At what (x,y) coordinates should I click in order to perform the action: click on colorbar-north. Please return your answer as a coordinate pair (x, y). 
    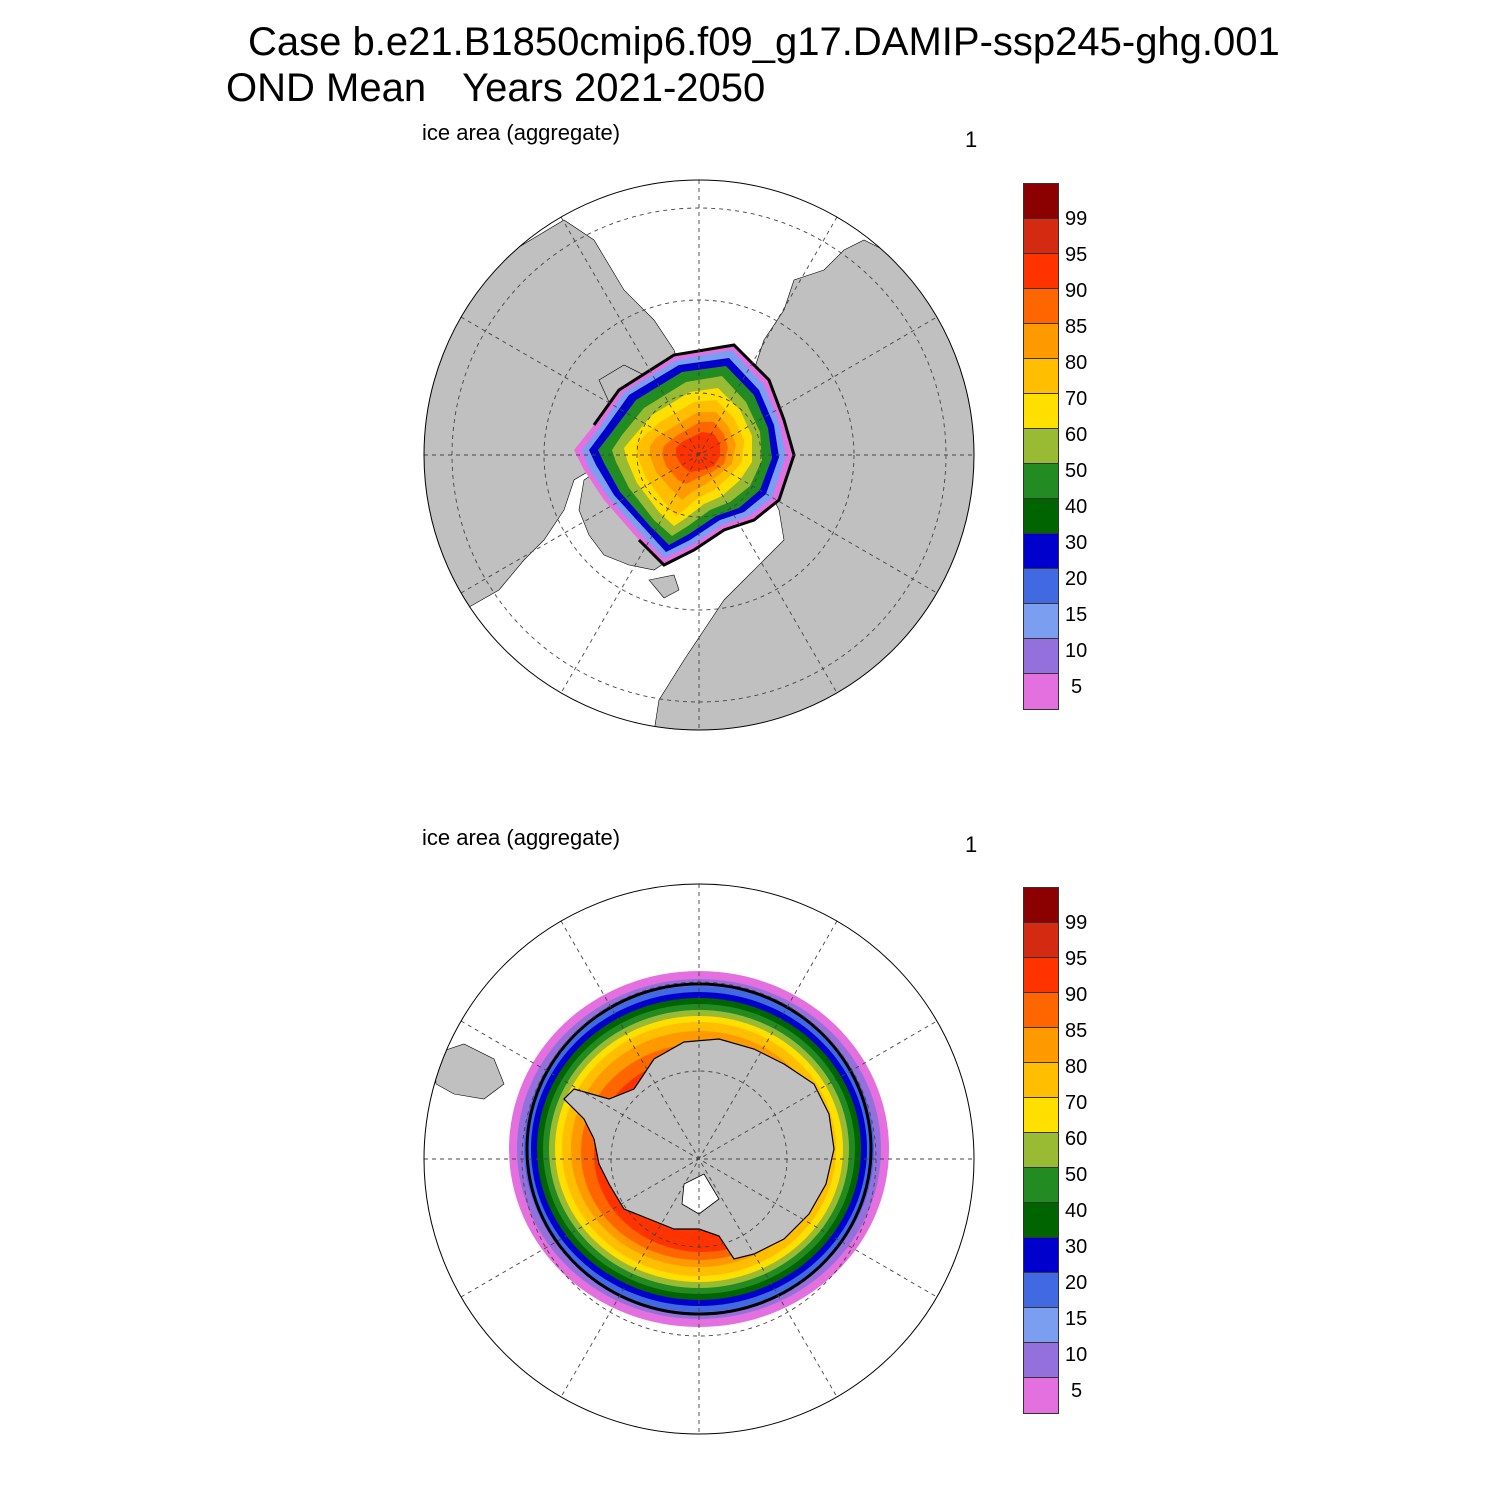
    Looking at the image, I should click on (1041, 446).